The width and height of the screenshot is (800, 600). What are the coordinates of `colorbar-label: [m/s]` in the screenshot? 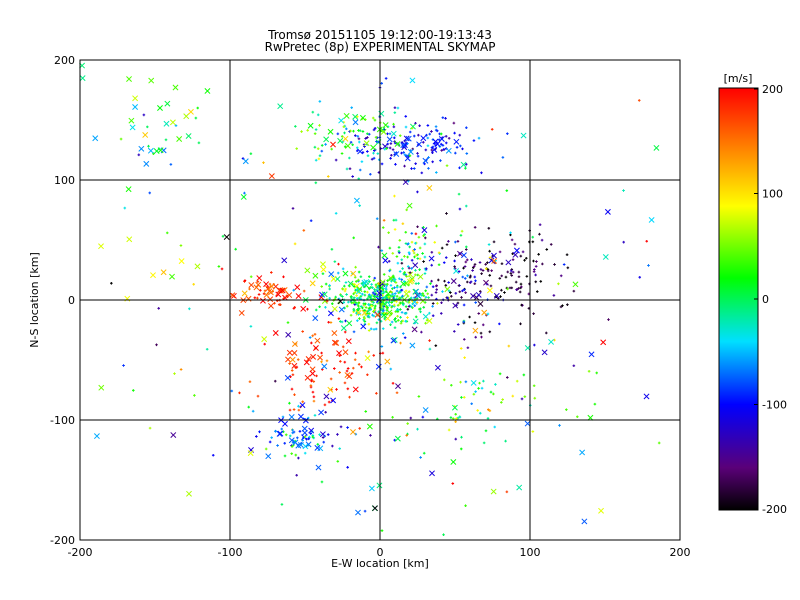 It's located at (738, 78).